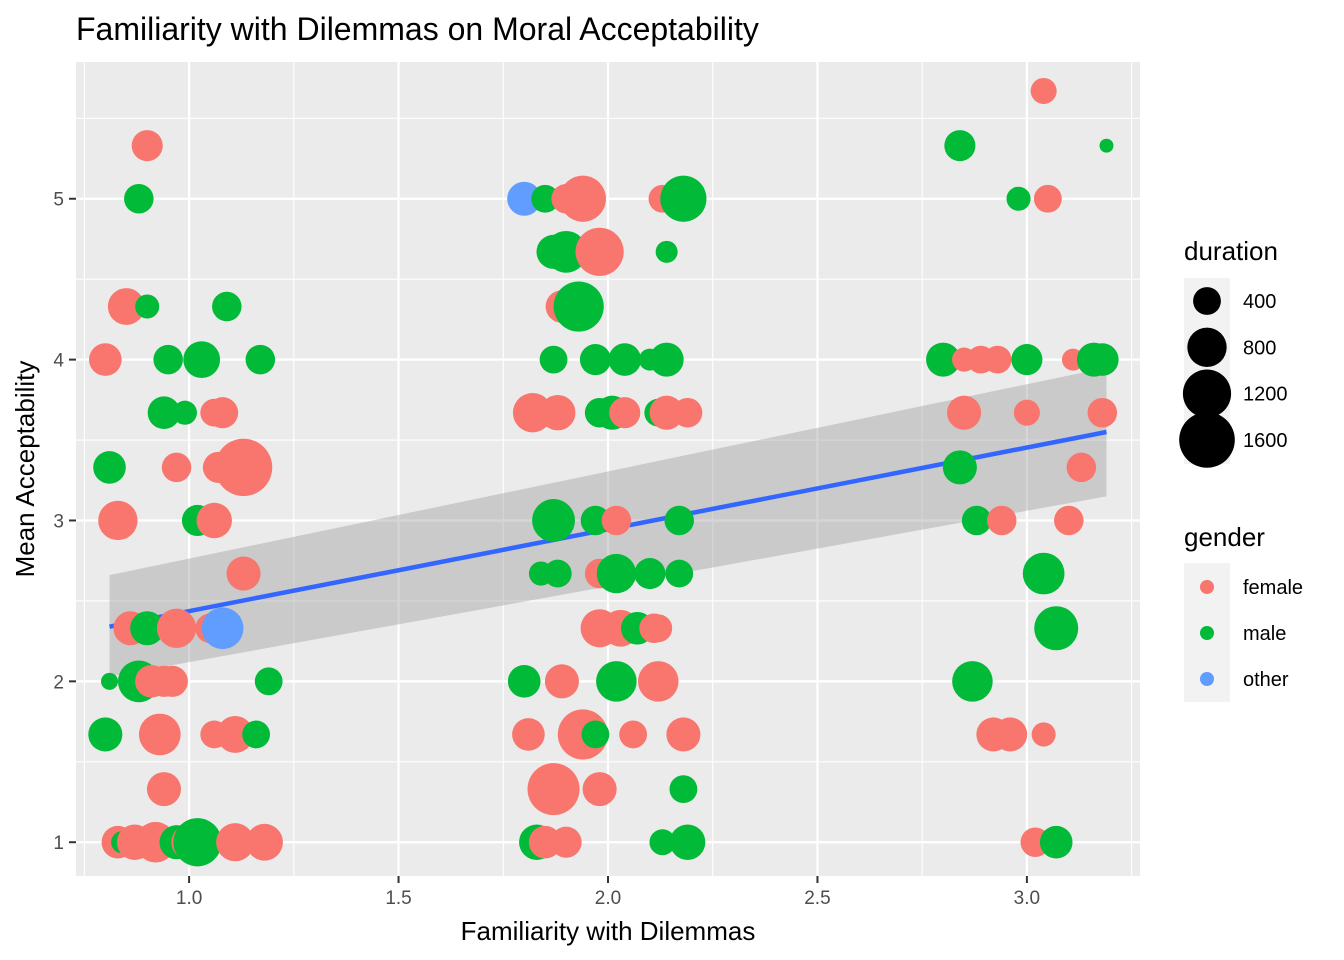 The height and width of the screenshot is (960, 1344). What do you see at coordinates (608, 898) in the screenshot?
I see `x-tick-label: 2.0` at bounding box center [608, 898].